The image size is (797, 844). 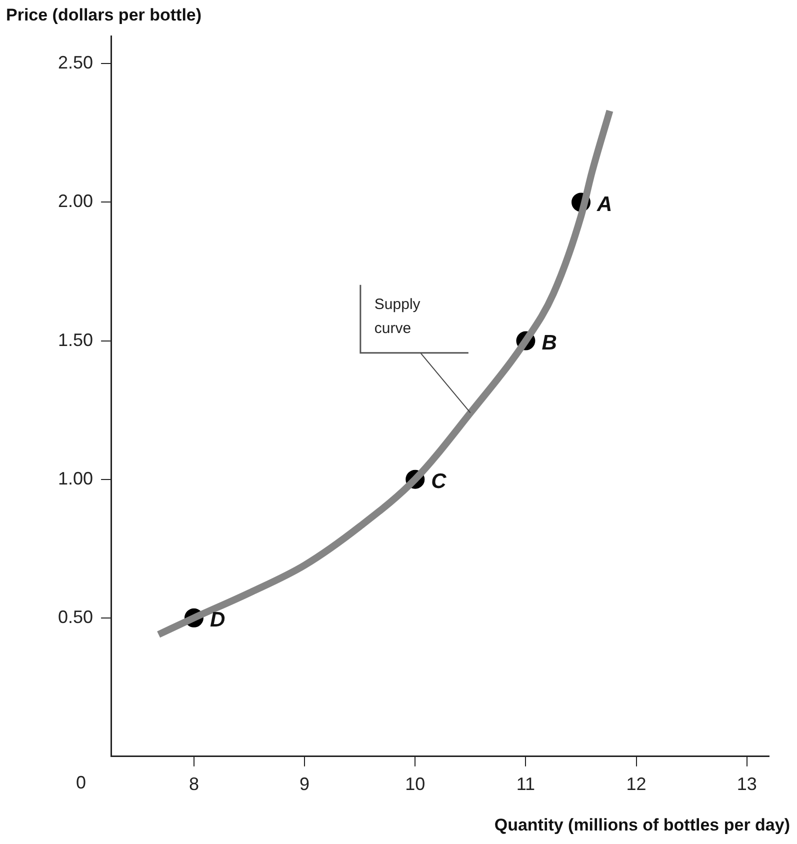 I want to click on y-tick-label: 1.00, so click(x=76, y=478).